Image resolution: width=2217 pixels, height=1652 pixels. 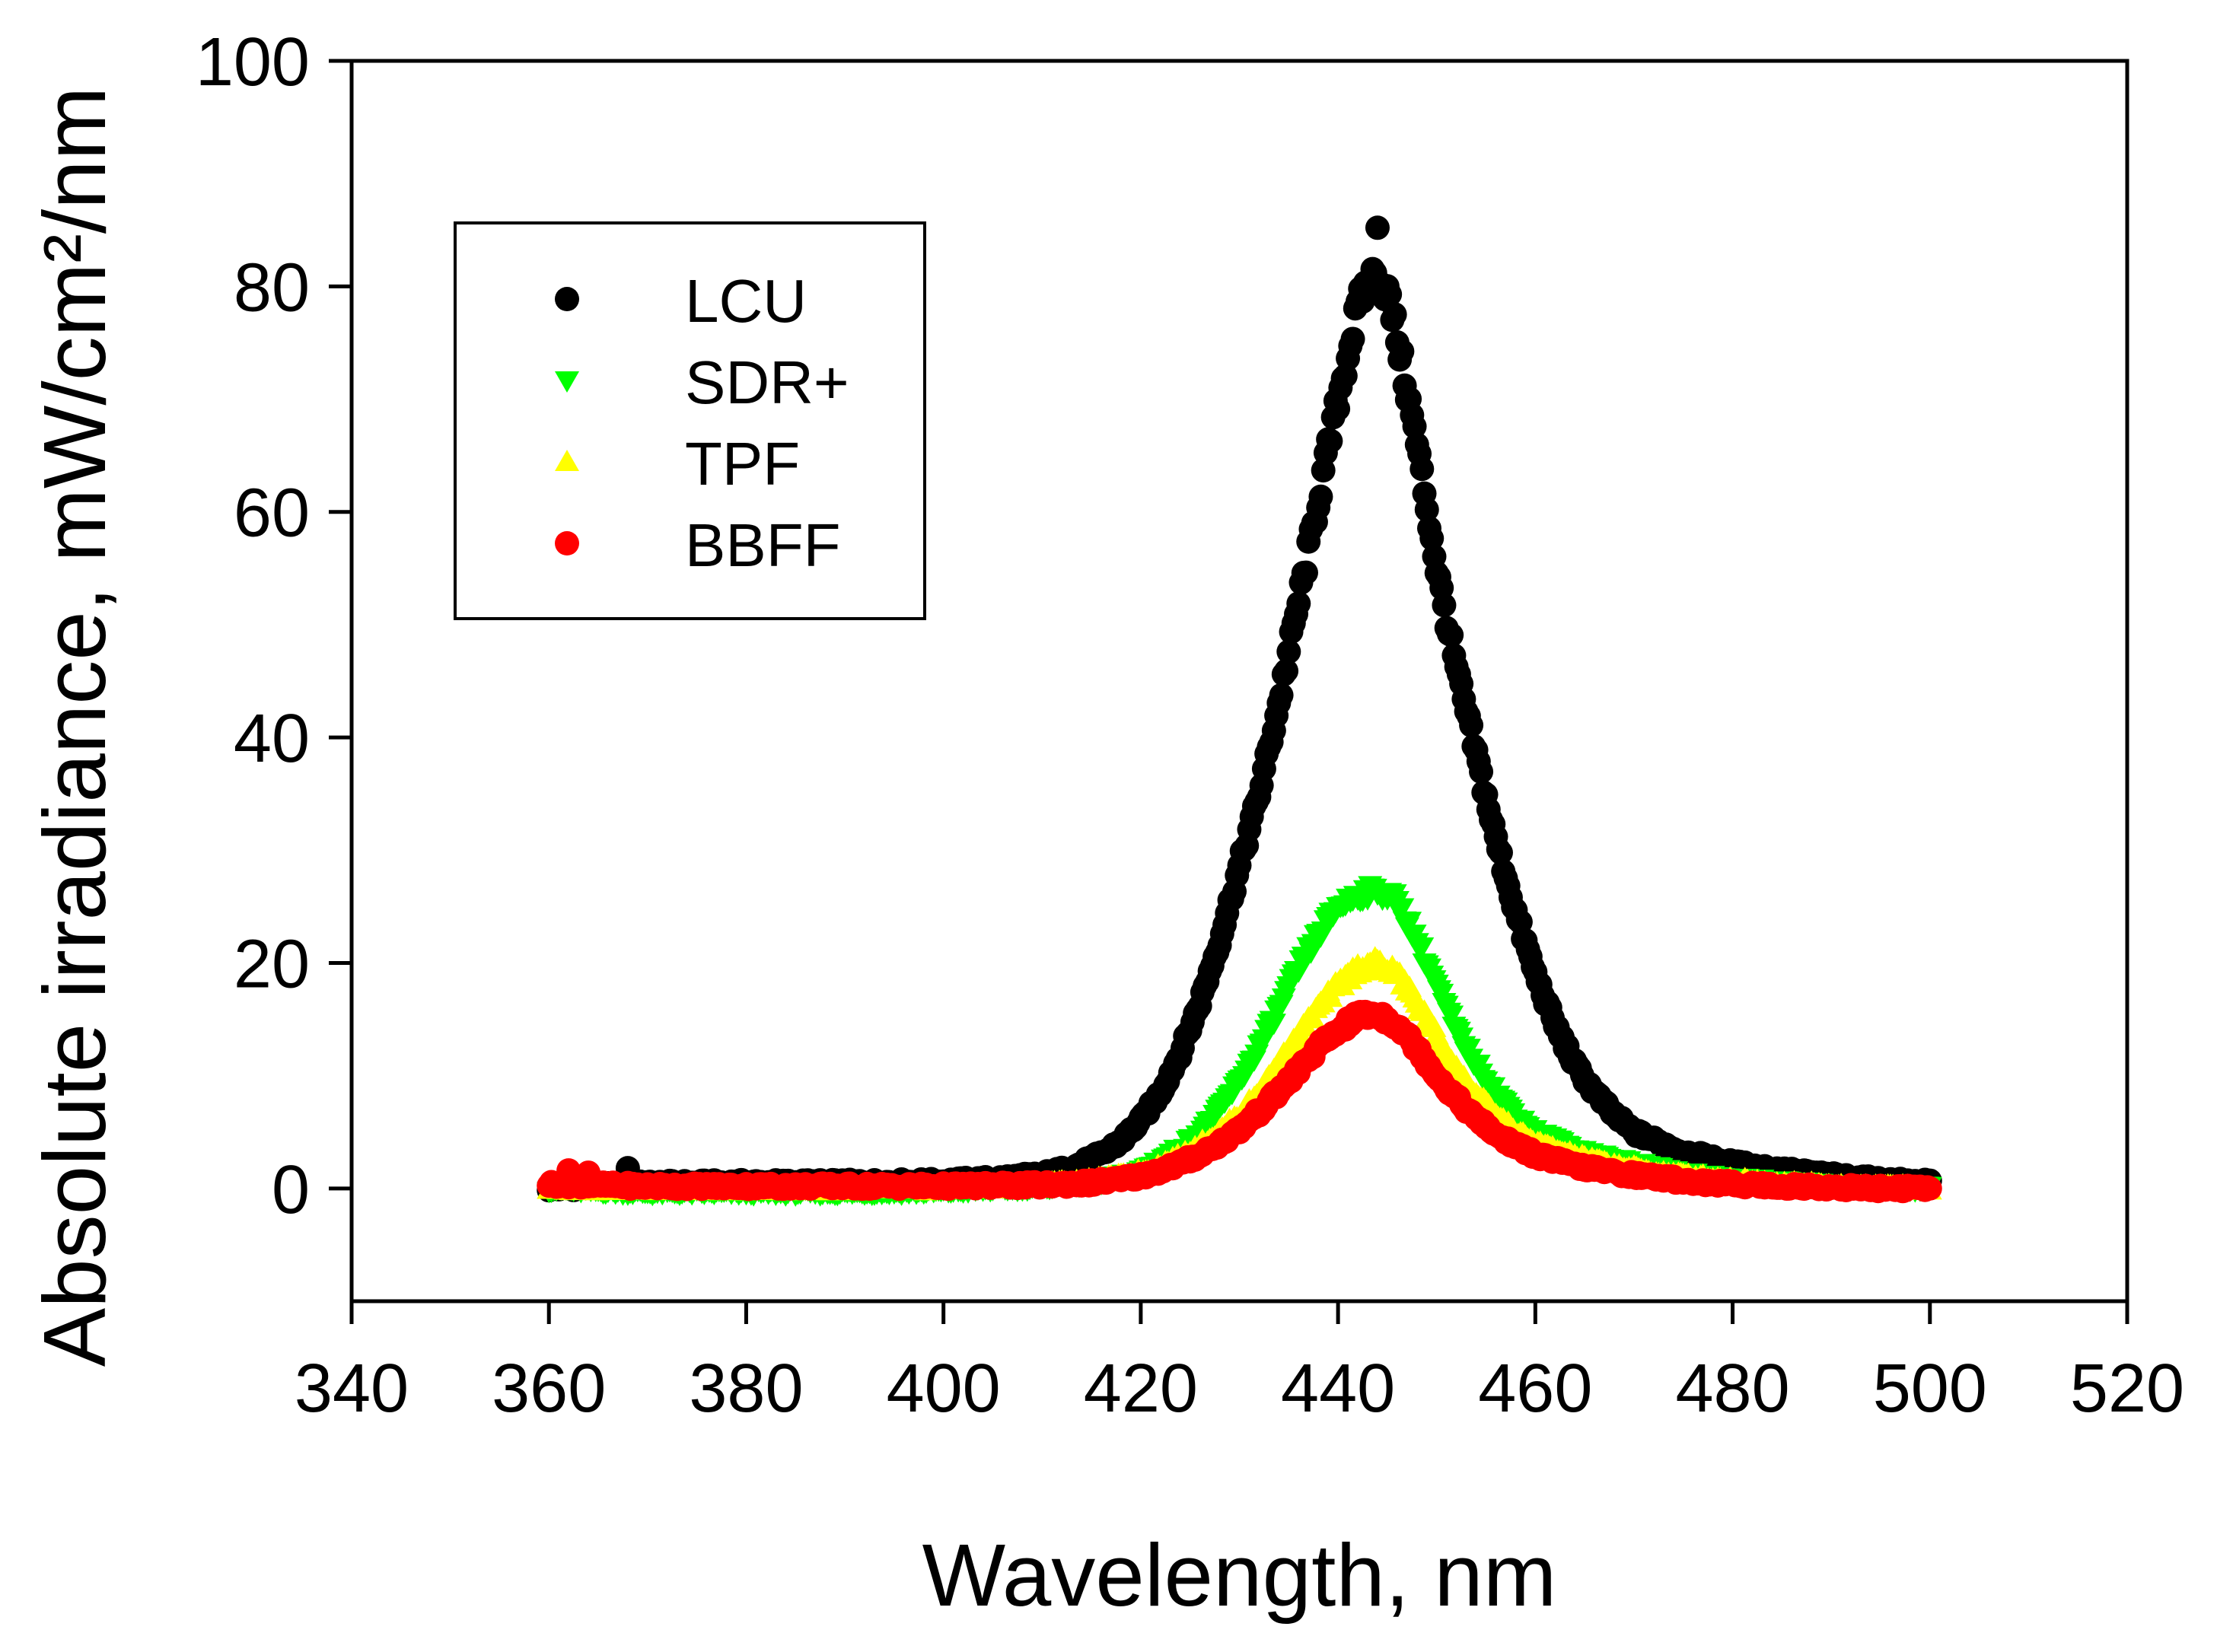 What do you see at coordinates (1732, 1389) in the screenshot?
I see `x-tick-label: 480` at bounding box center [1732, 1389].